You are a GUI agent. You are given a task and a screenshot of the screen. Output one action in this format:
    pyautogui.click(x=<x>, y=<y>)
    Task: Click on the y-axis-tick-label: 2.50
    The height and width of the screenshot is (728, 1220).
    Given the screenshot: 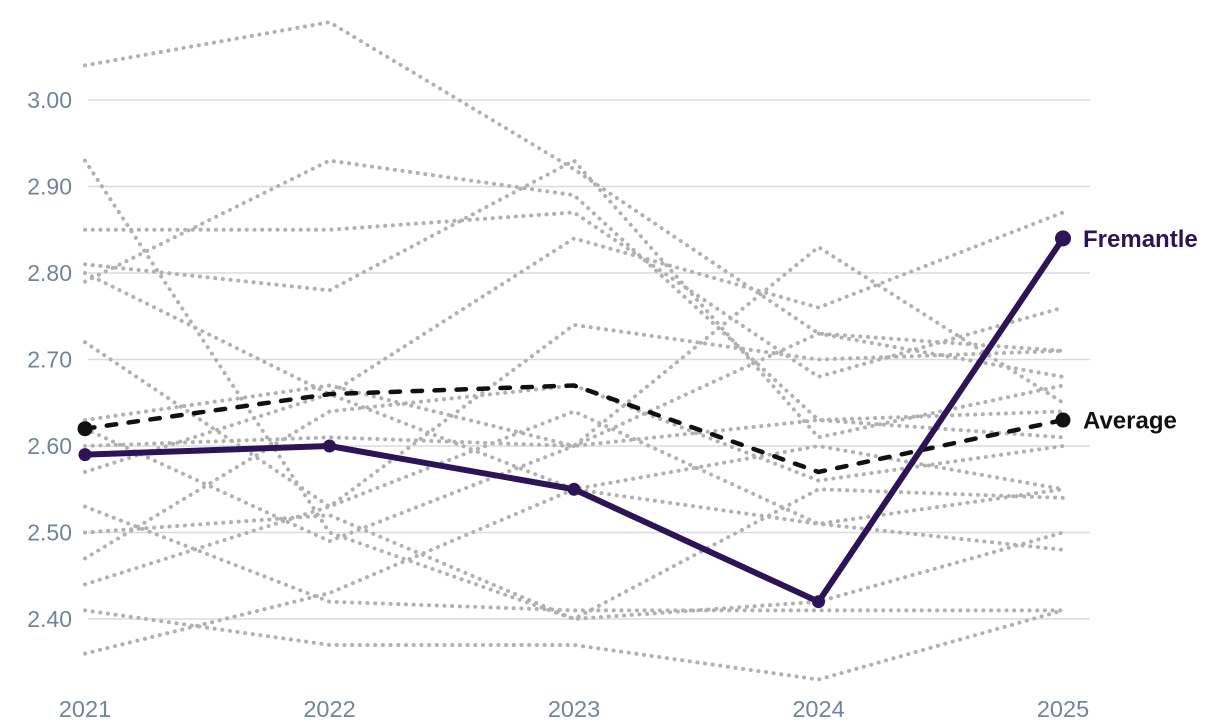 What is the action you would take?
    pyautogui.click(x=49, y=533)
    